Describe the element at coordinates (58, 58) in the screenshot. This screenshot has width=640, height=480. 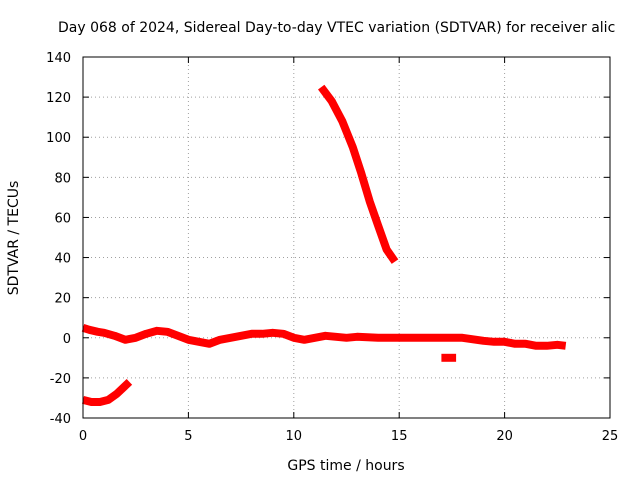
I see `y-tick-label: 140` at that location.